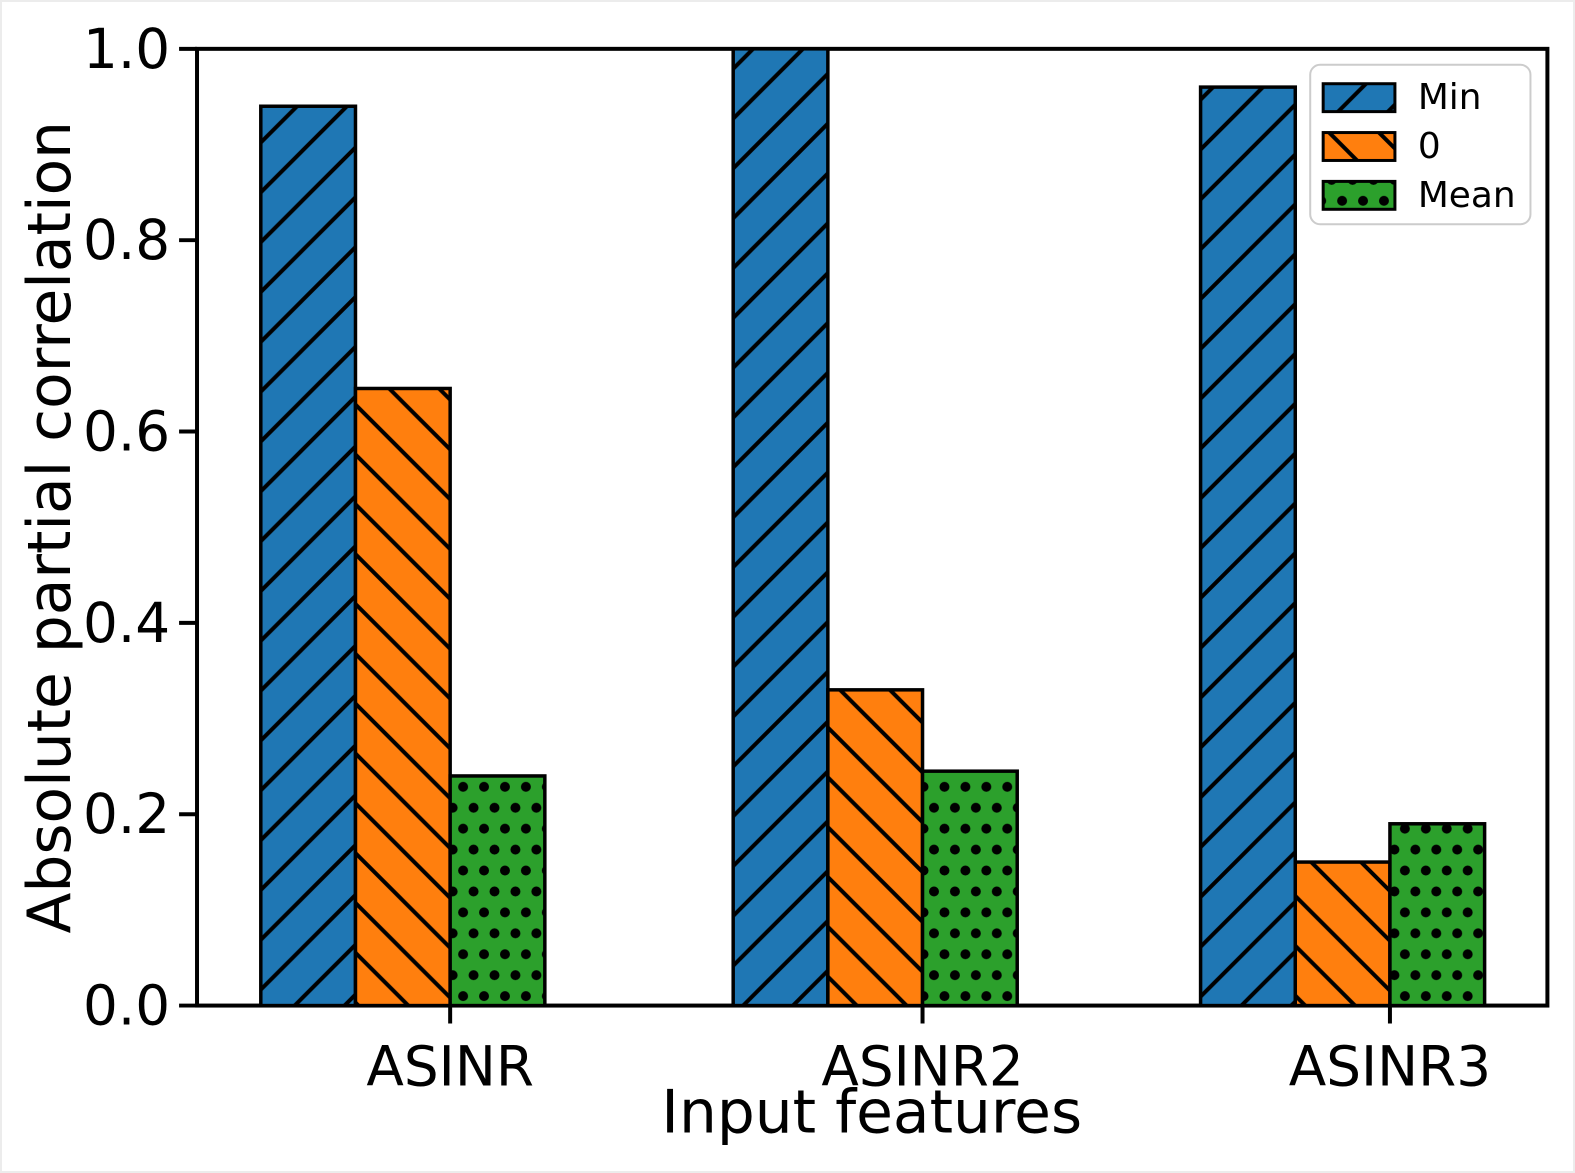 The image size is (1575, 1173). I want to click on legend-item-0: 0, so click(1381, 146).